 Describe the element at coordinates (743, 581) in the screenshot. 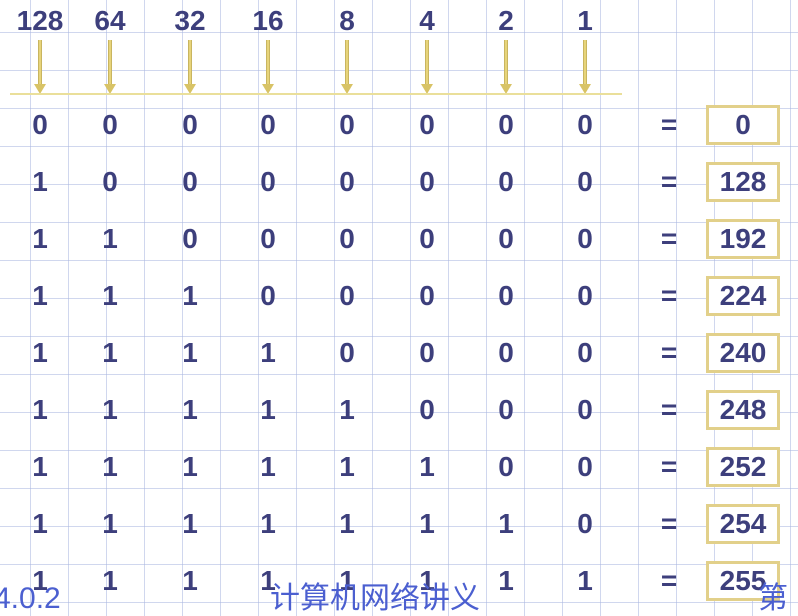

I see `decimal-result-box: 255` at that location.